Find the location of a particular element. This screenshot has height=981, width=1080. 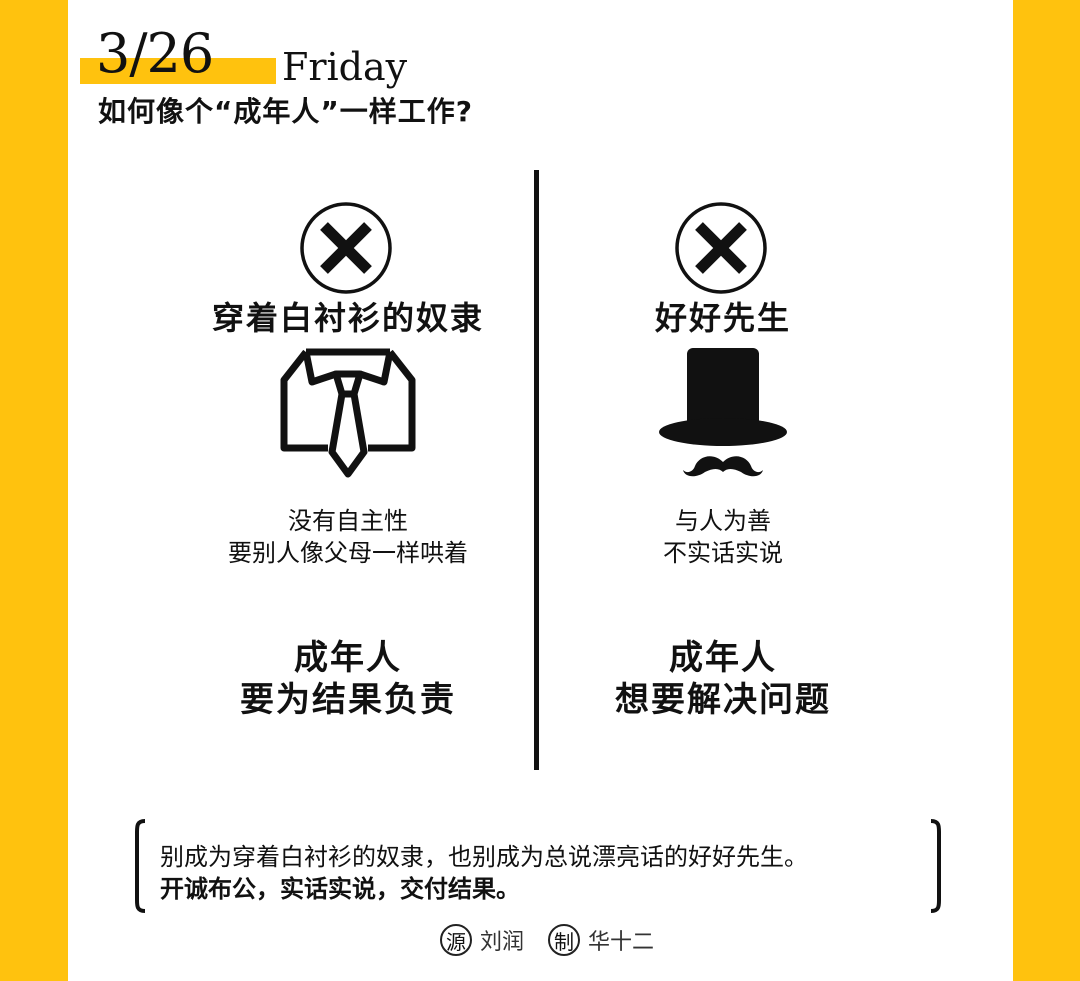

date-highlight-bar is located at coordinates (178, 71).